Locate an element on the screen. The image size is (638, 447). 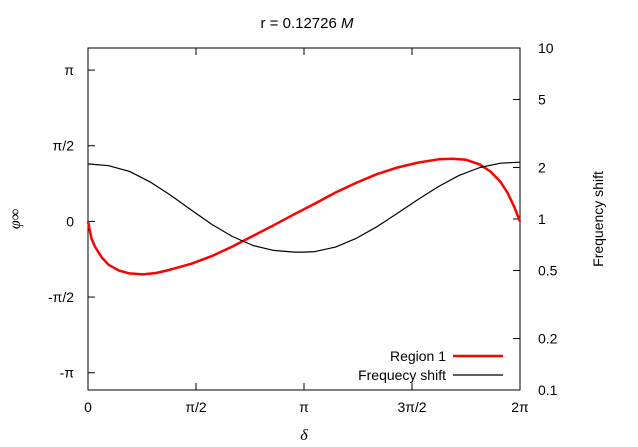
series-line-frequecy-shift is located at coordinates (304, 207).